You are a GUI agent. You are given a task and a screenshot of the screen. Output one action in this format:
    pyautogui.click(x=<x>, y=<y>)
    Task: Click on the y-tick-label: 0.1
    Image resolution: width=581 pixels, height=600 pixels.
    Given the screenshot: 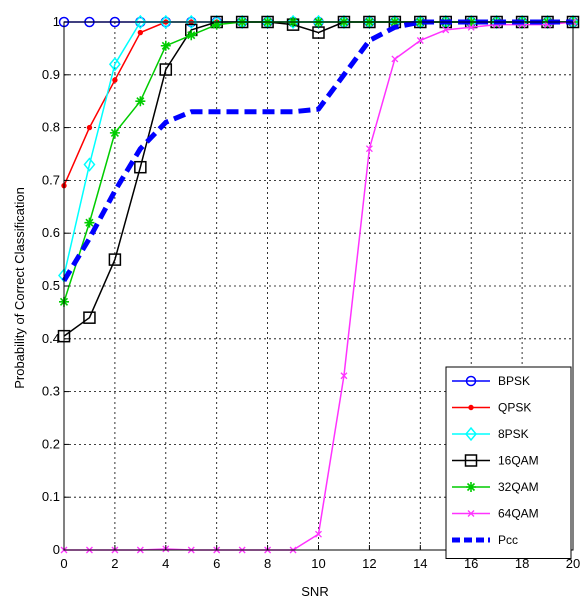 What is the action you would take?
    pyautogui.click(x=51, y=496)
    